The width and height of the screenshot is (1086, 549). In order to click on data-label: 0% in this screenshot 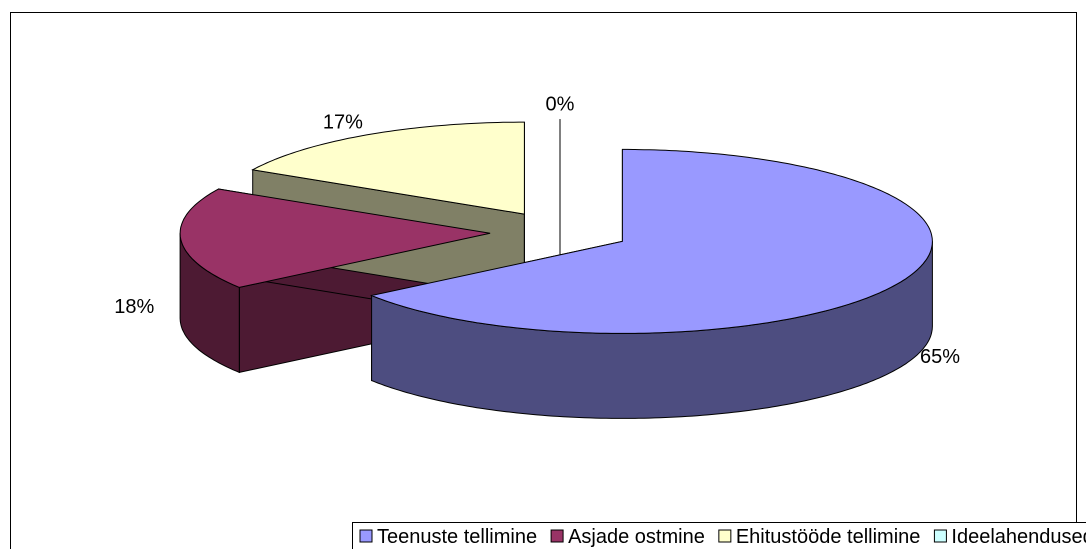, I will do `click(560, 105)`.